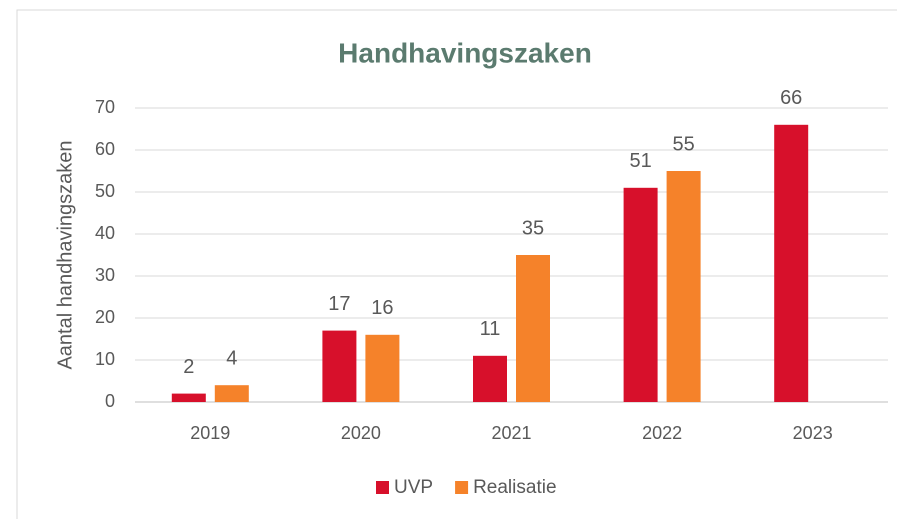 The height and width of the screenshot is (519, 897). What do you see at coordinates (339, 304) in the screenshot?
I see `data-label: 17` at bounding box center [339, 304].